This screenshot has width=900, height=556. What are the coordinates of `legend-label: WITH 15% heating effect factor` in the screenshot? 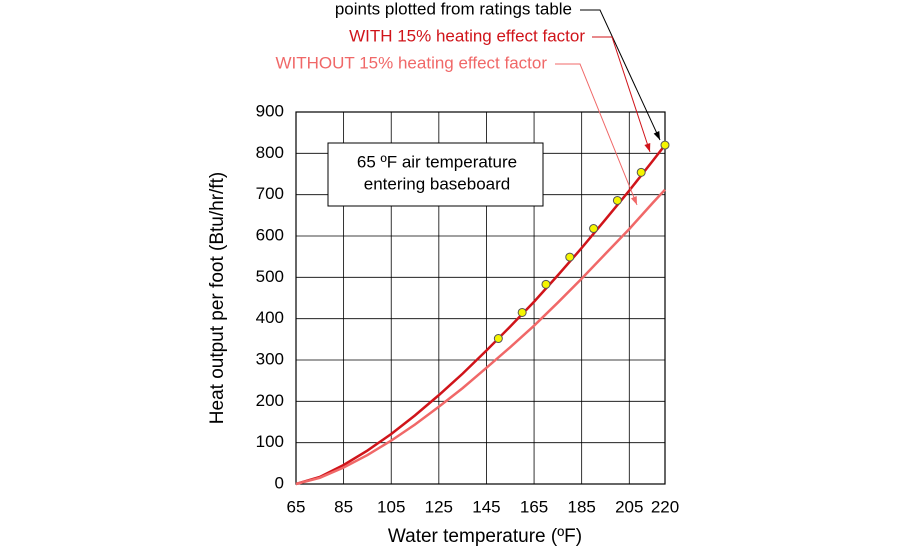 It's located at (467, 35).